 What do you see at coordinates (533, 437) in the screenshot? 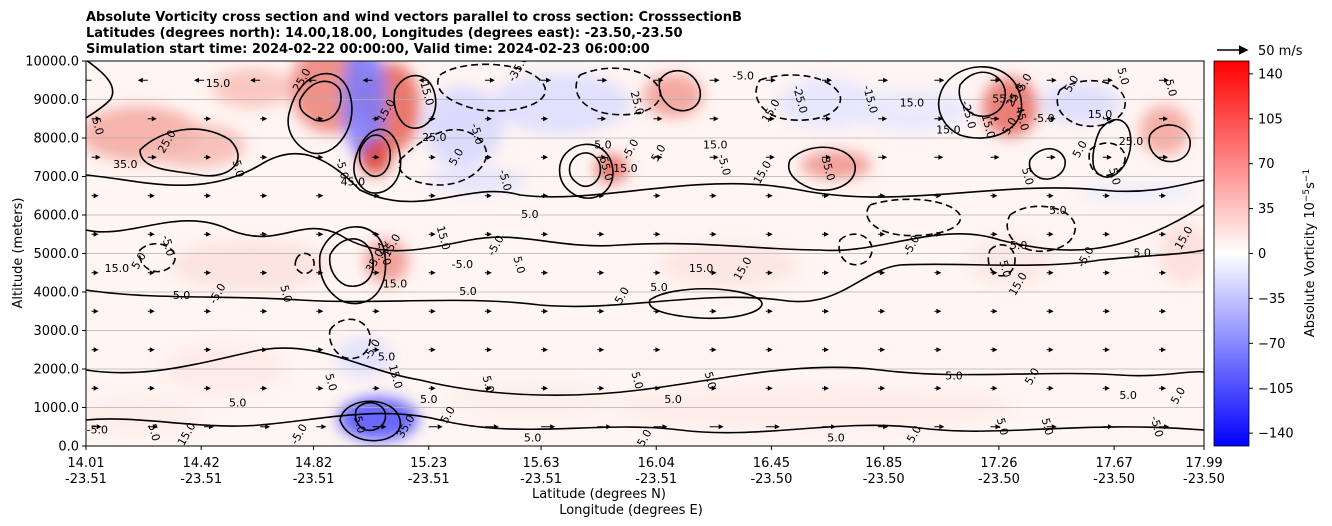
I see `contour-label-43: 5.0` at bounding box center [533, 437].